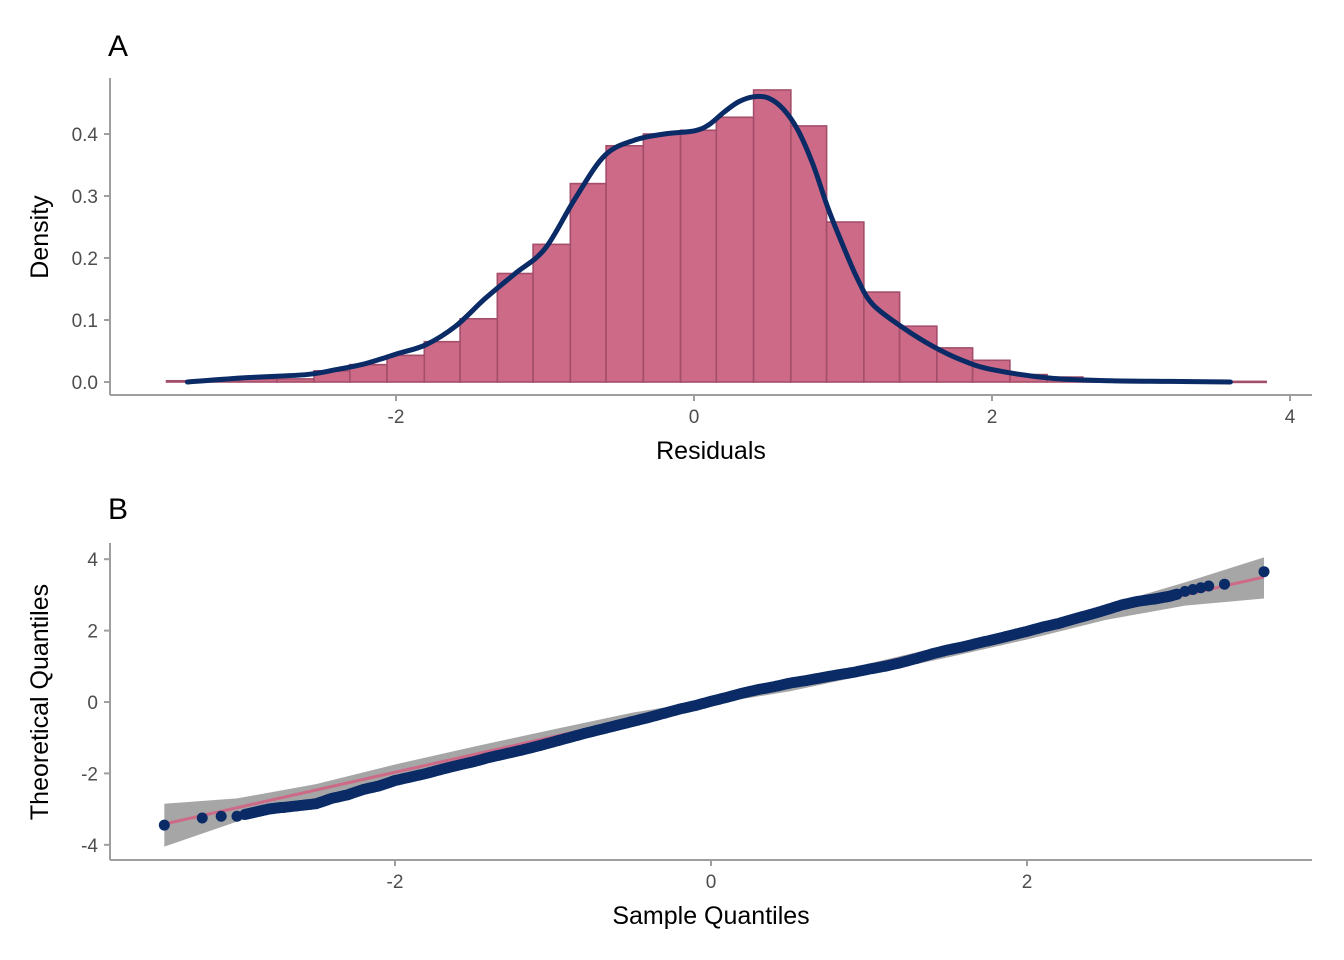 The image size is (1344, 960). I want to click on panel-a-y-tick-label: 0.0, so click(85, 383).